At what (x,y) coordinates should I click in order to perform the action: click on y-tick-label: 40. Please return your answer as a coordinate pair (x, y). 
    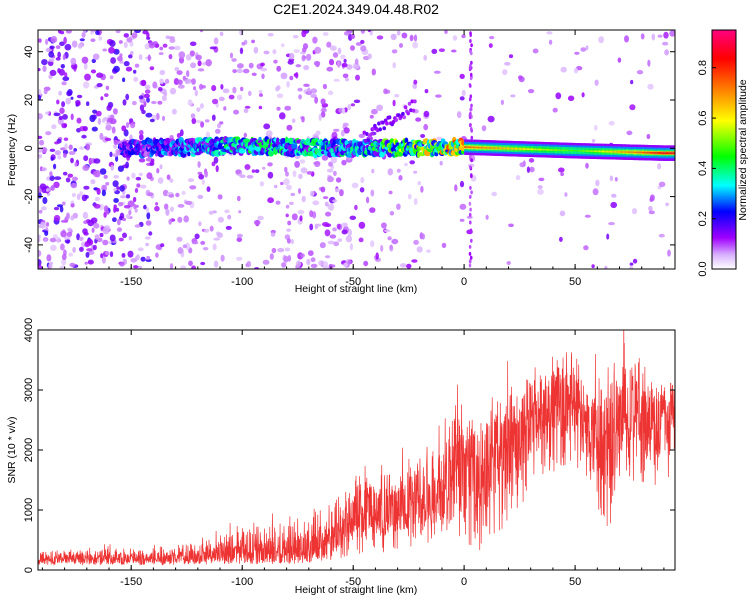
    Looking at the image, I should click on (29, 52).